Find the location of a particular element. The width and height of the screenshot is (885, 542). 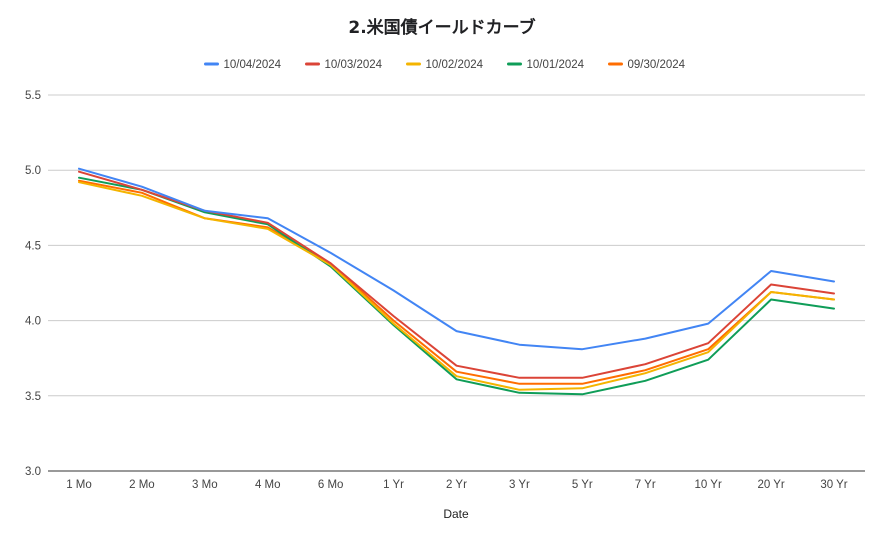

x-tick-label: 3 Mo is located at coordinates (205, 485).